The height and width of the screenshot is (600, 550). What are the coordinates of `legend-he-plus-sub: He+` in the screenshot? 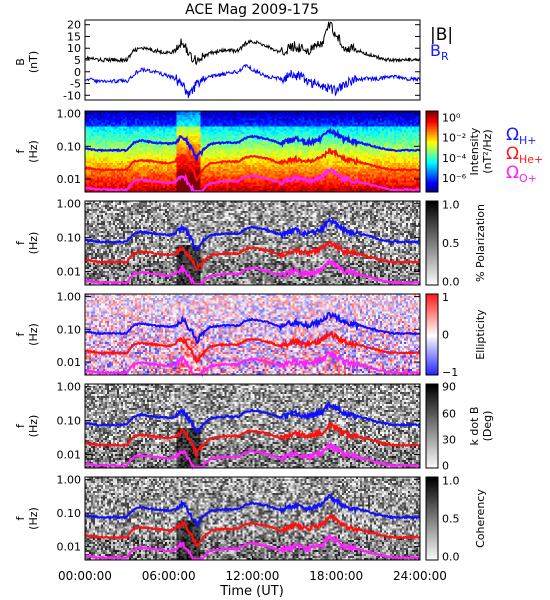 It's located at (531, 159).